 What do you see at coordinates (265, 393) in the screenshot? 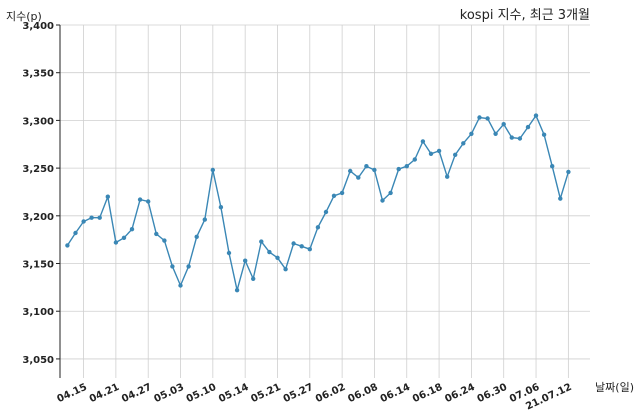
I see `x-tick-label: 05.21` at bounding box center [265, 393].